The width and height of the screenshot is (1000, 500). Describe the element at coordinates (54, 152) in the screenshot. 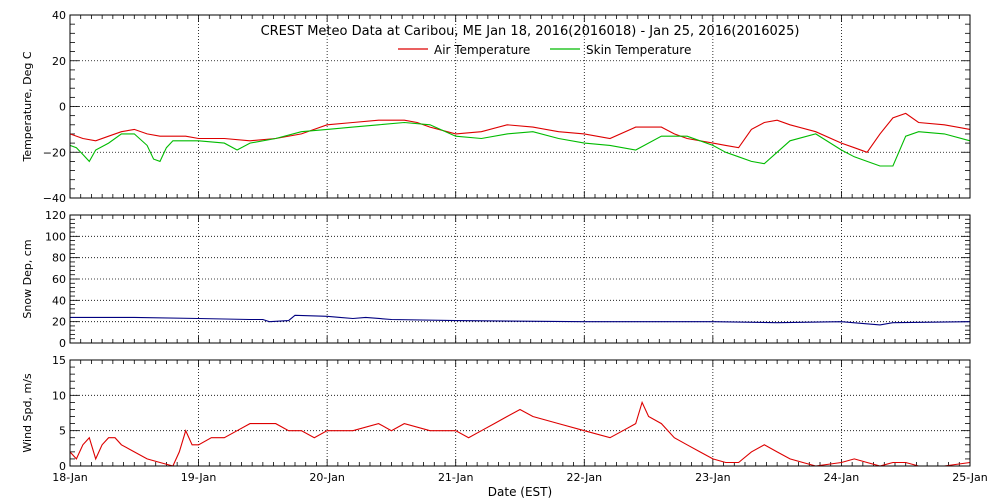

I see `y-tick-label: −20` at that location.